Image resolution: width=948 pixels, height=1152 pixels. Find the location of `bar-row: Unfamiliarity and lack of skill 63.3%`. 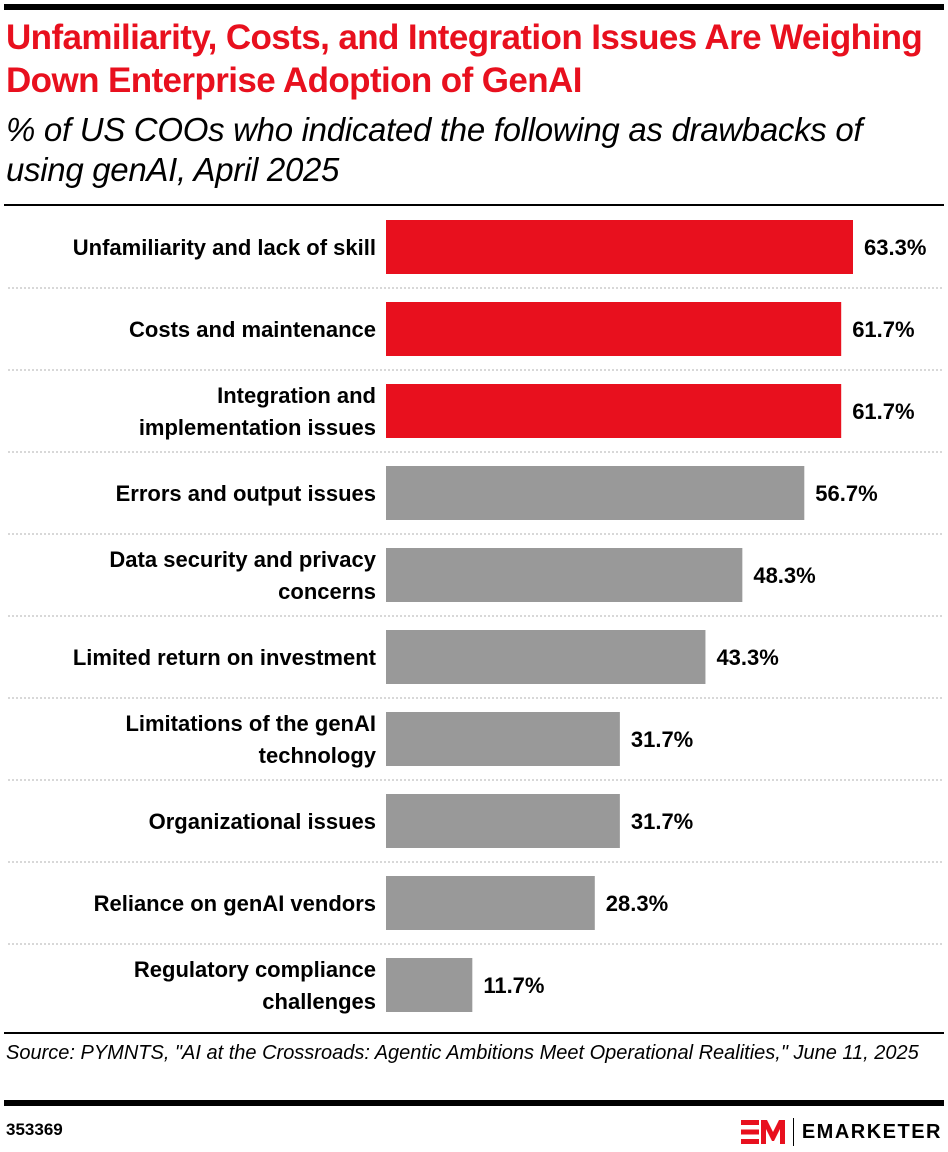

bar-row: Unfamiliarity and lack of skill 63.3% is located at coordinates (499, 247).